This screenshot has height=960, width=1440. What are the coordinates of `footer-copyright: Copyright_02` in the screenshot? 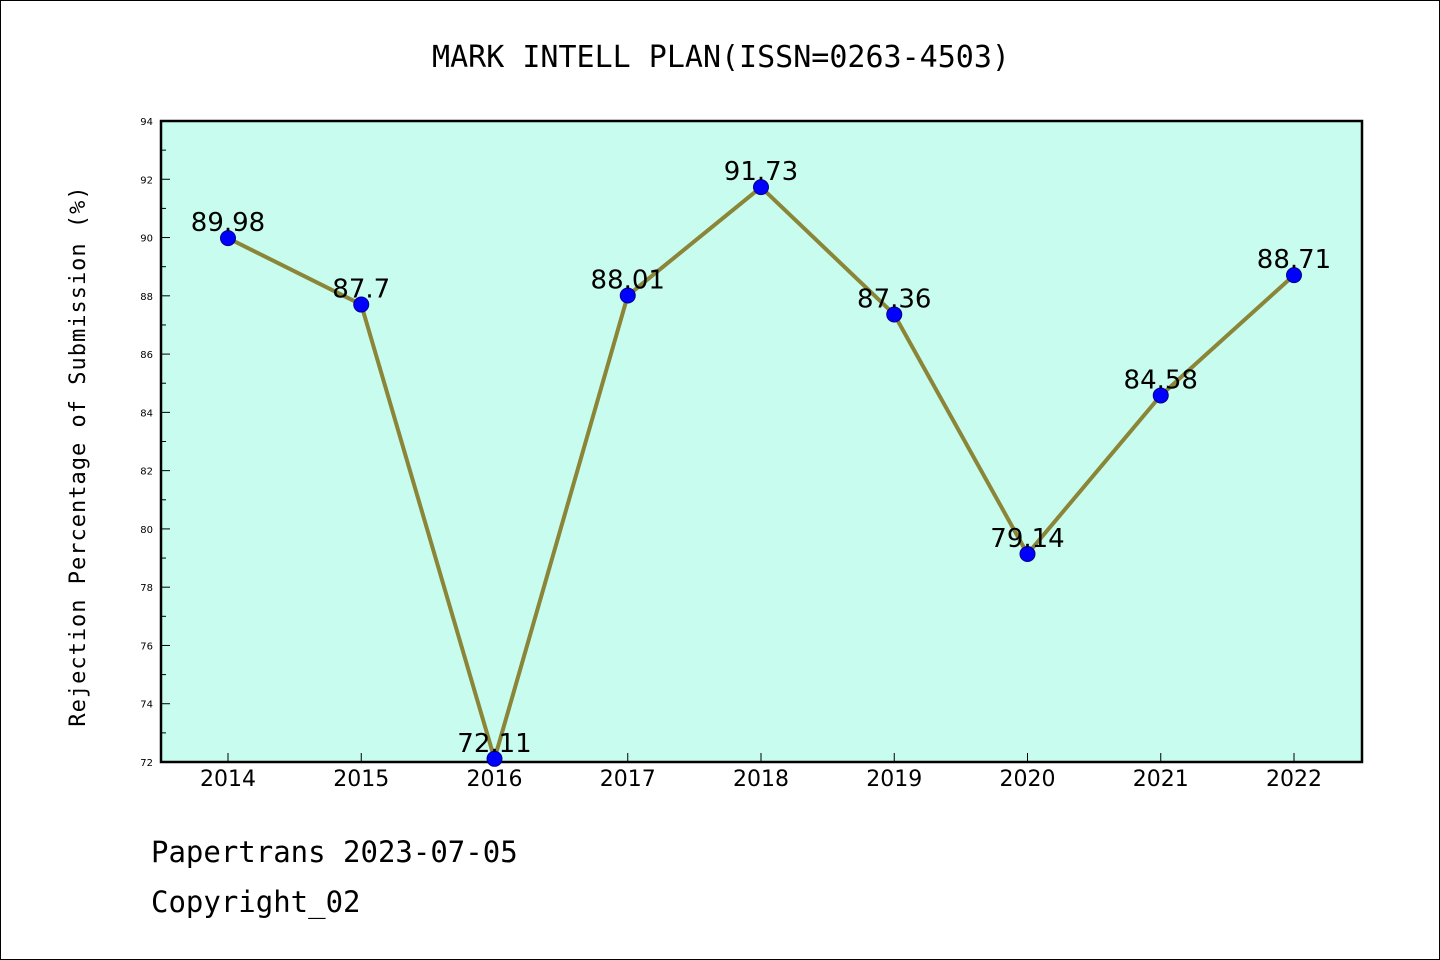 It's located at (256, 902).